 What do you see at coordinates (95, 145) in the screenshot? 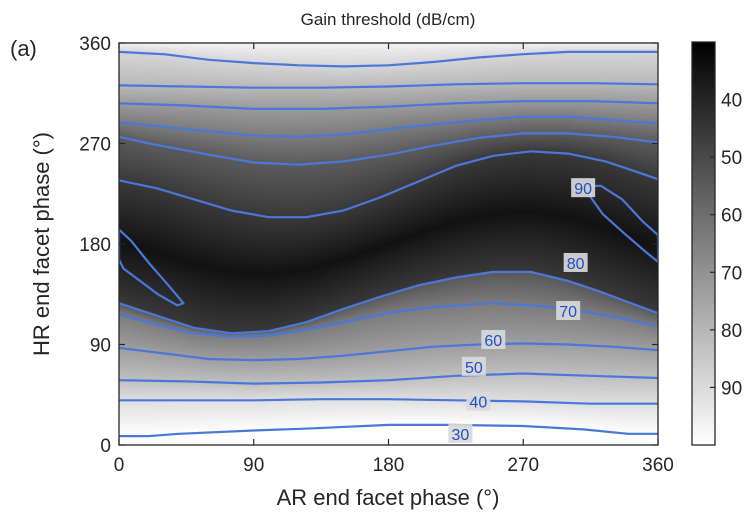
I see `y-tick-label: 270` at bounding box center [95, 145].